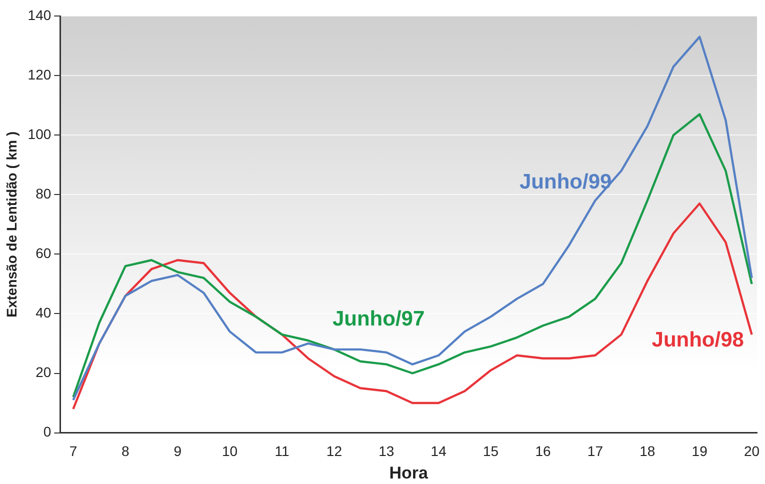 The image size is (765, 484). Describe the element at coordinates (378, 318) in the screenshot. I see `series-label: Junho/97` at that location.